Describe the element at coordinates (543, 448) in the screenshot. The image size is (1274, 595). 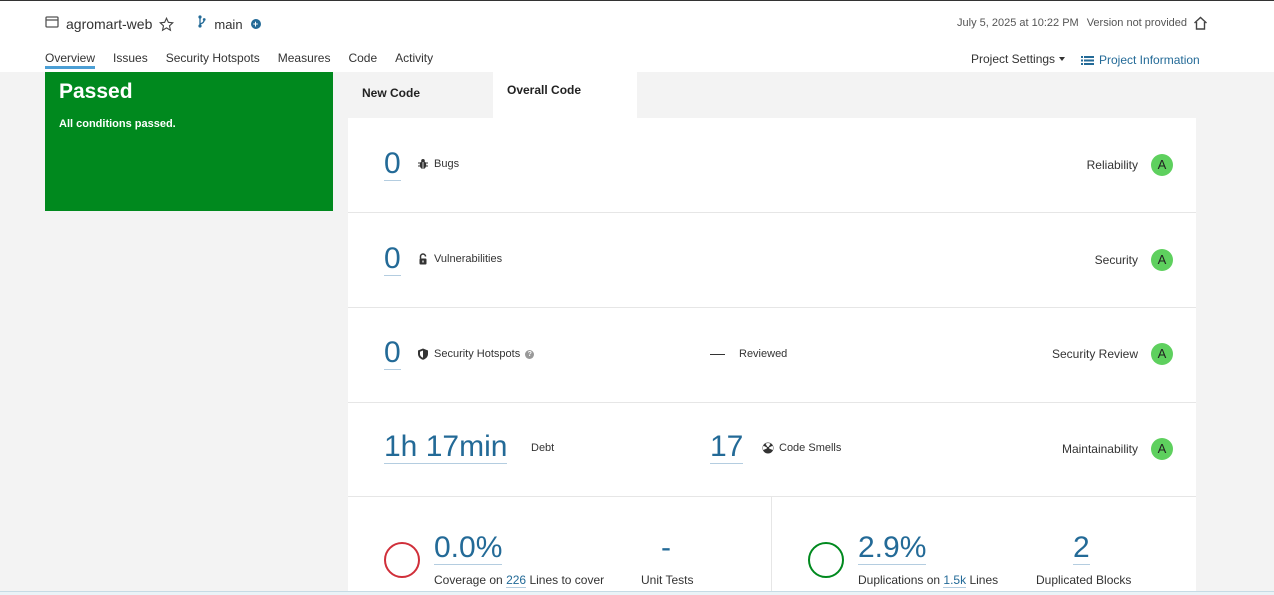
I see `debt-label: Debt` at that location.